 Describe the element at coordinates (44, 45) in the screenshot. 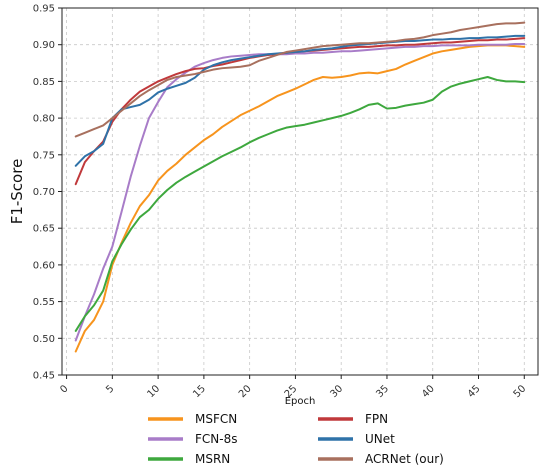

I see `y-tick-label: 0.90` at that location.